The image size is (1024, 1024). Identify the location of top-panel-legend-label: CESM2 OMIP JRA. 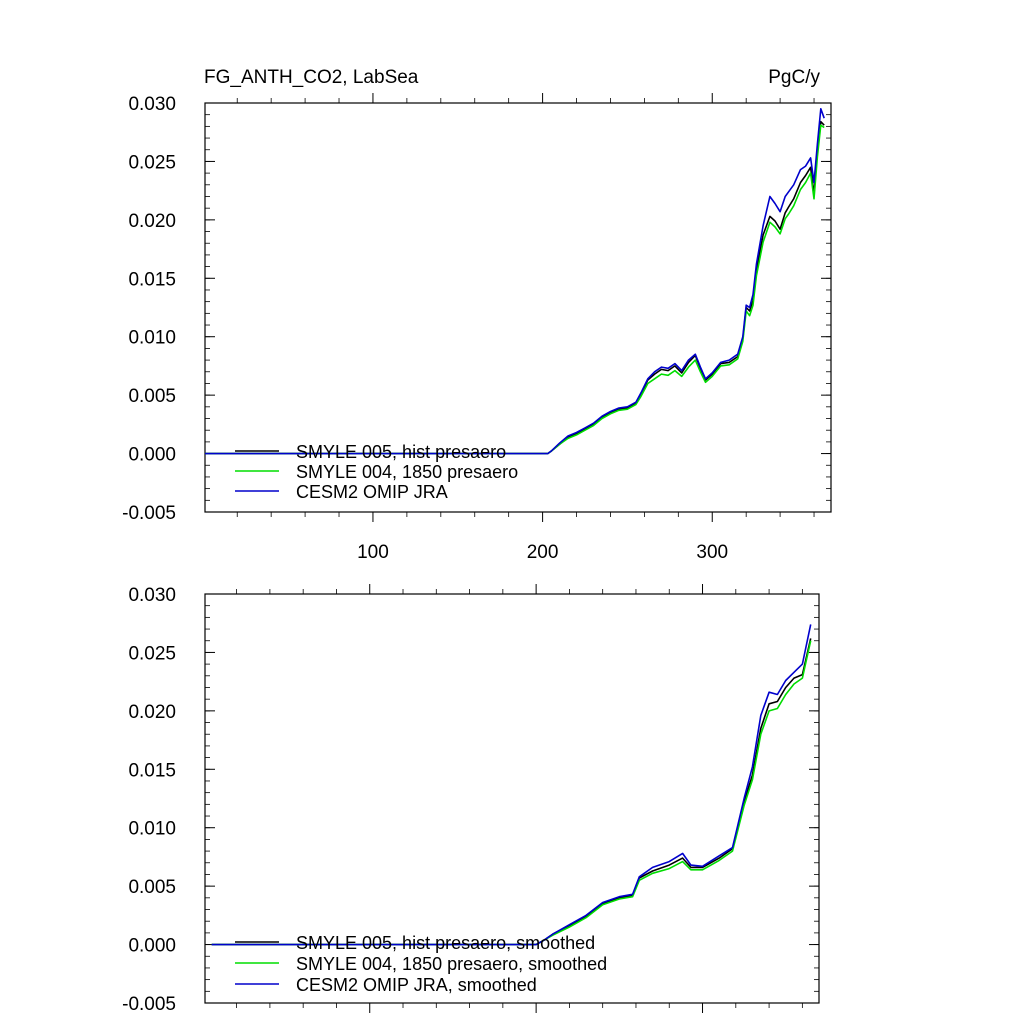
(372, 492).